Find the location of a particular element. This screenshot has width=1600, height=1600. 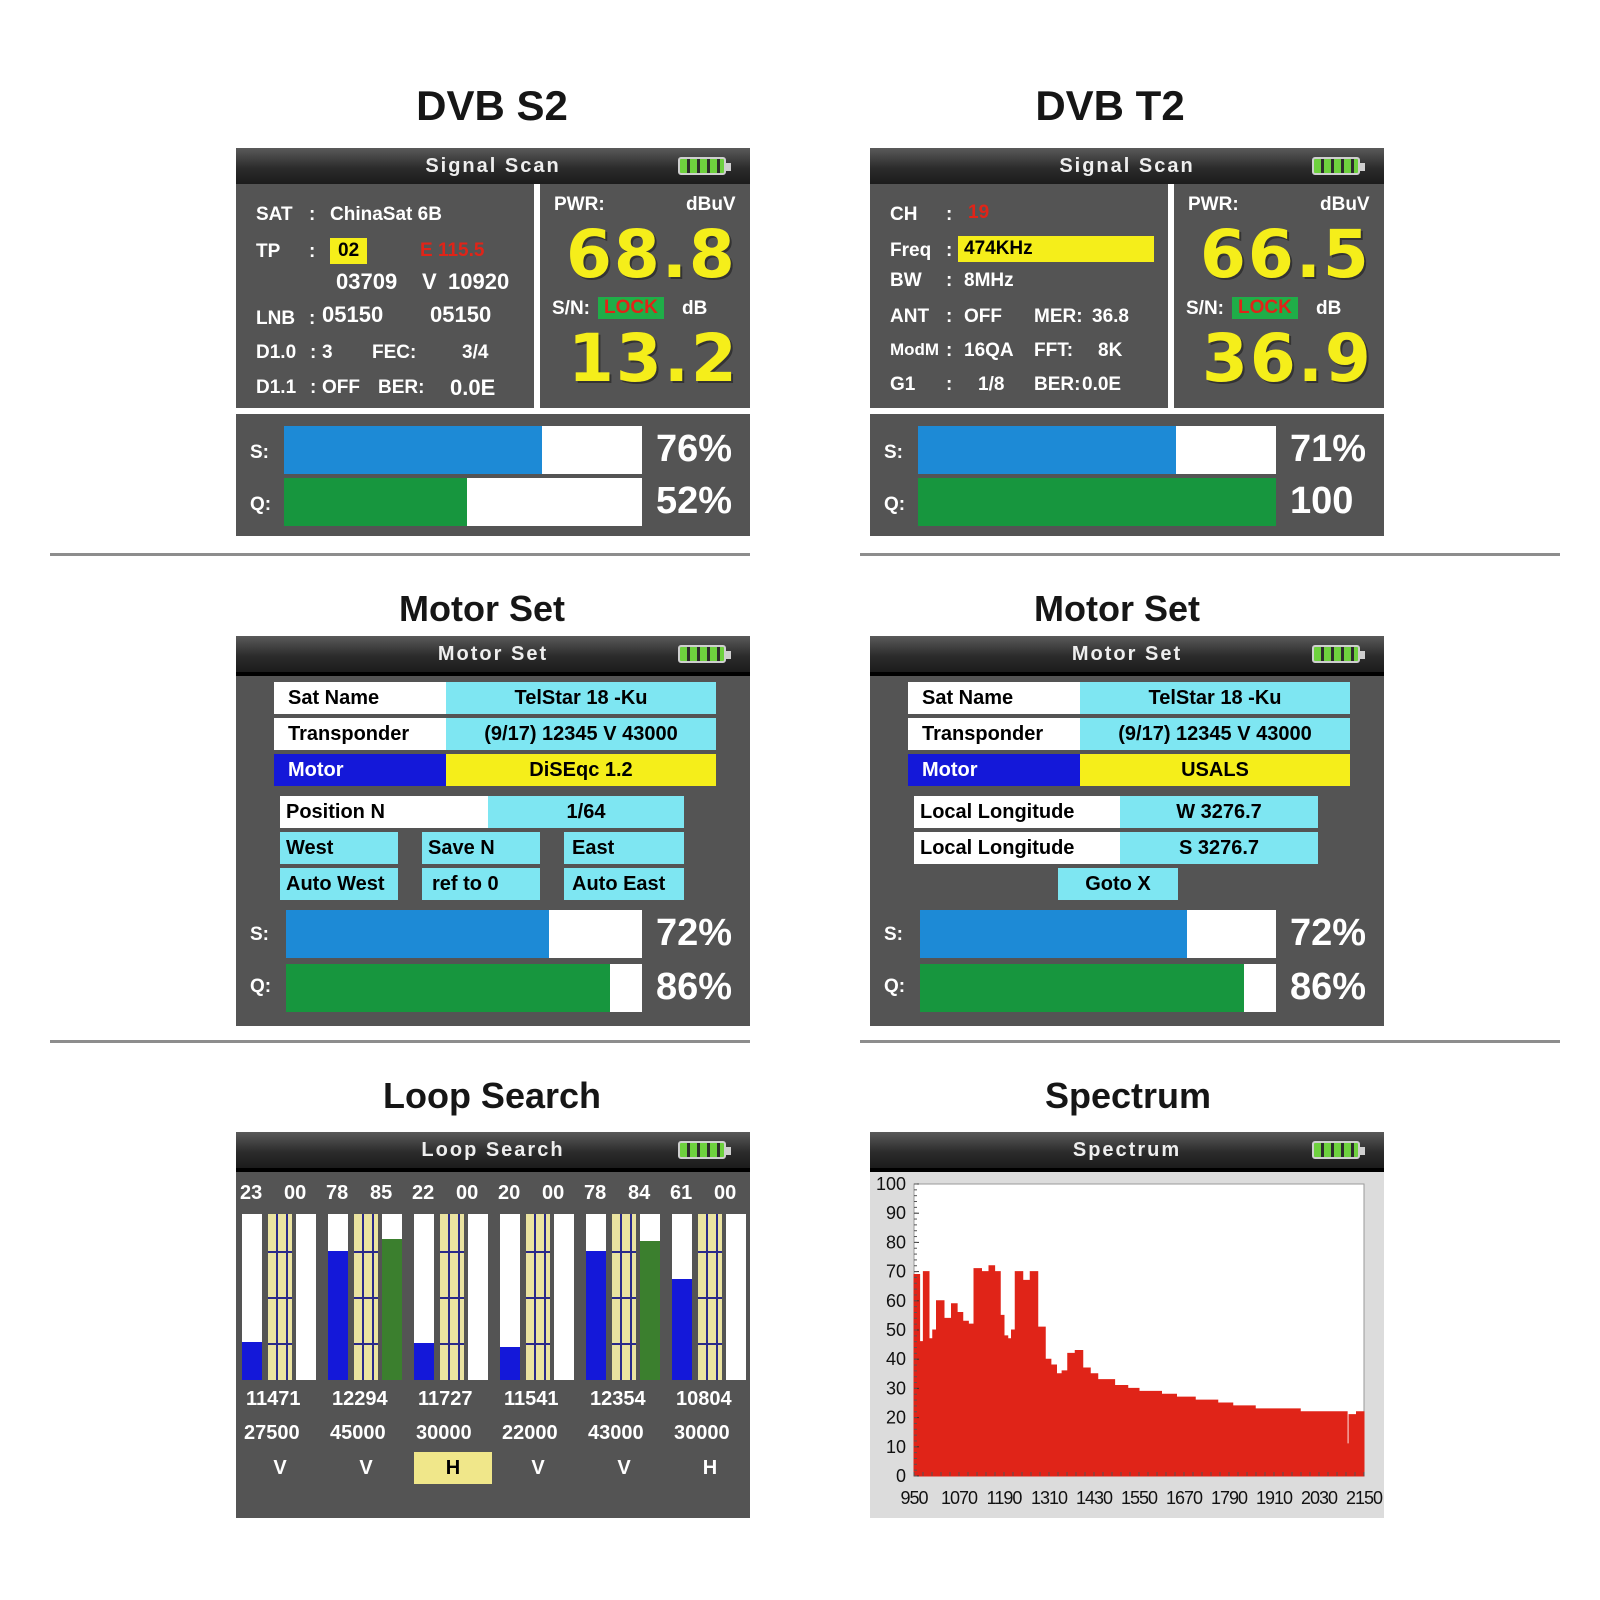

y-tick-label: 40 is located at coordinates (896, 1359).